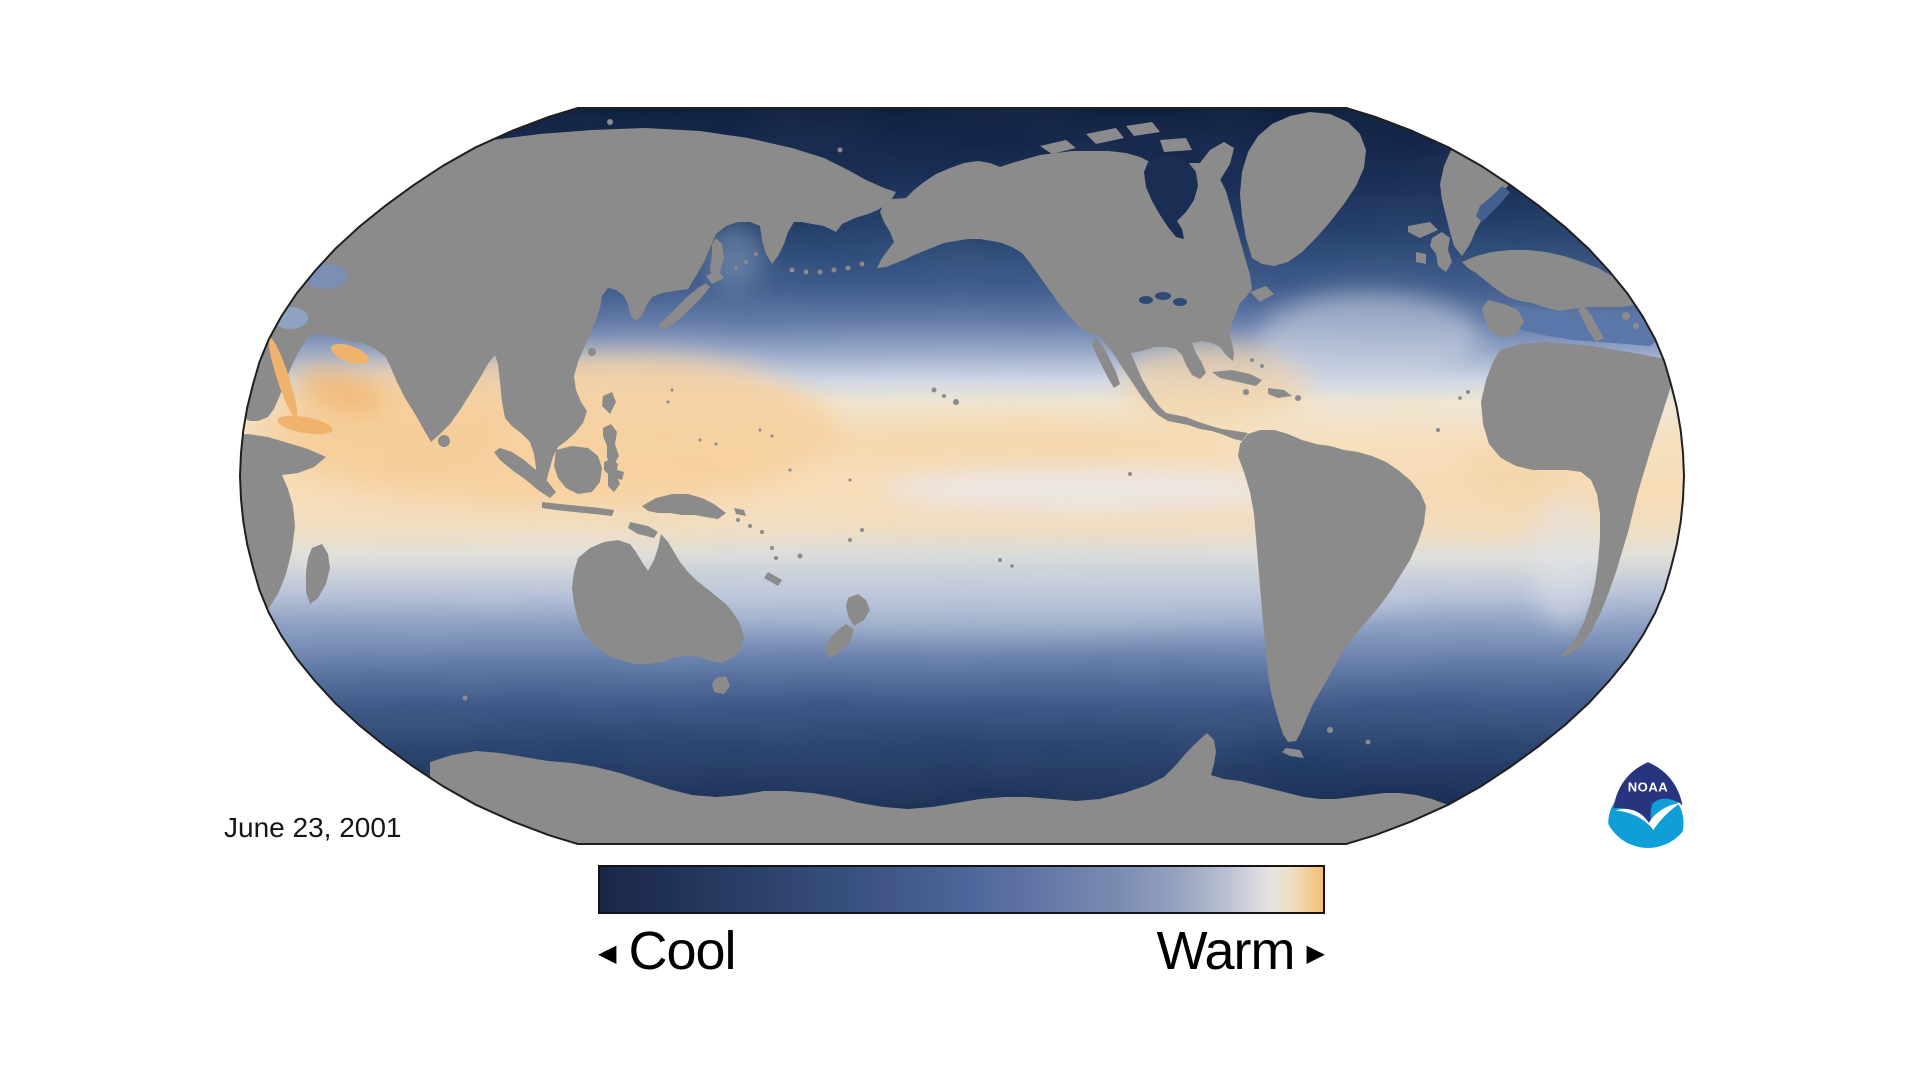 The height and width of the screenshot is (1080, 1920). What do you see at coordinates (607, 953) in the screenshot?
I see `cool-arrow-icon: ◀` at bounding box center [607, 953].